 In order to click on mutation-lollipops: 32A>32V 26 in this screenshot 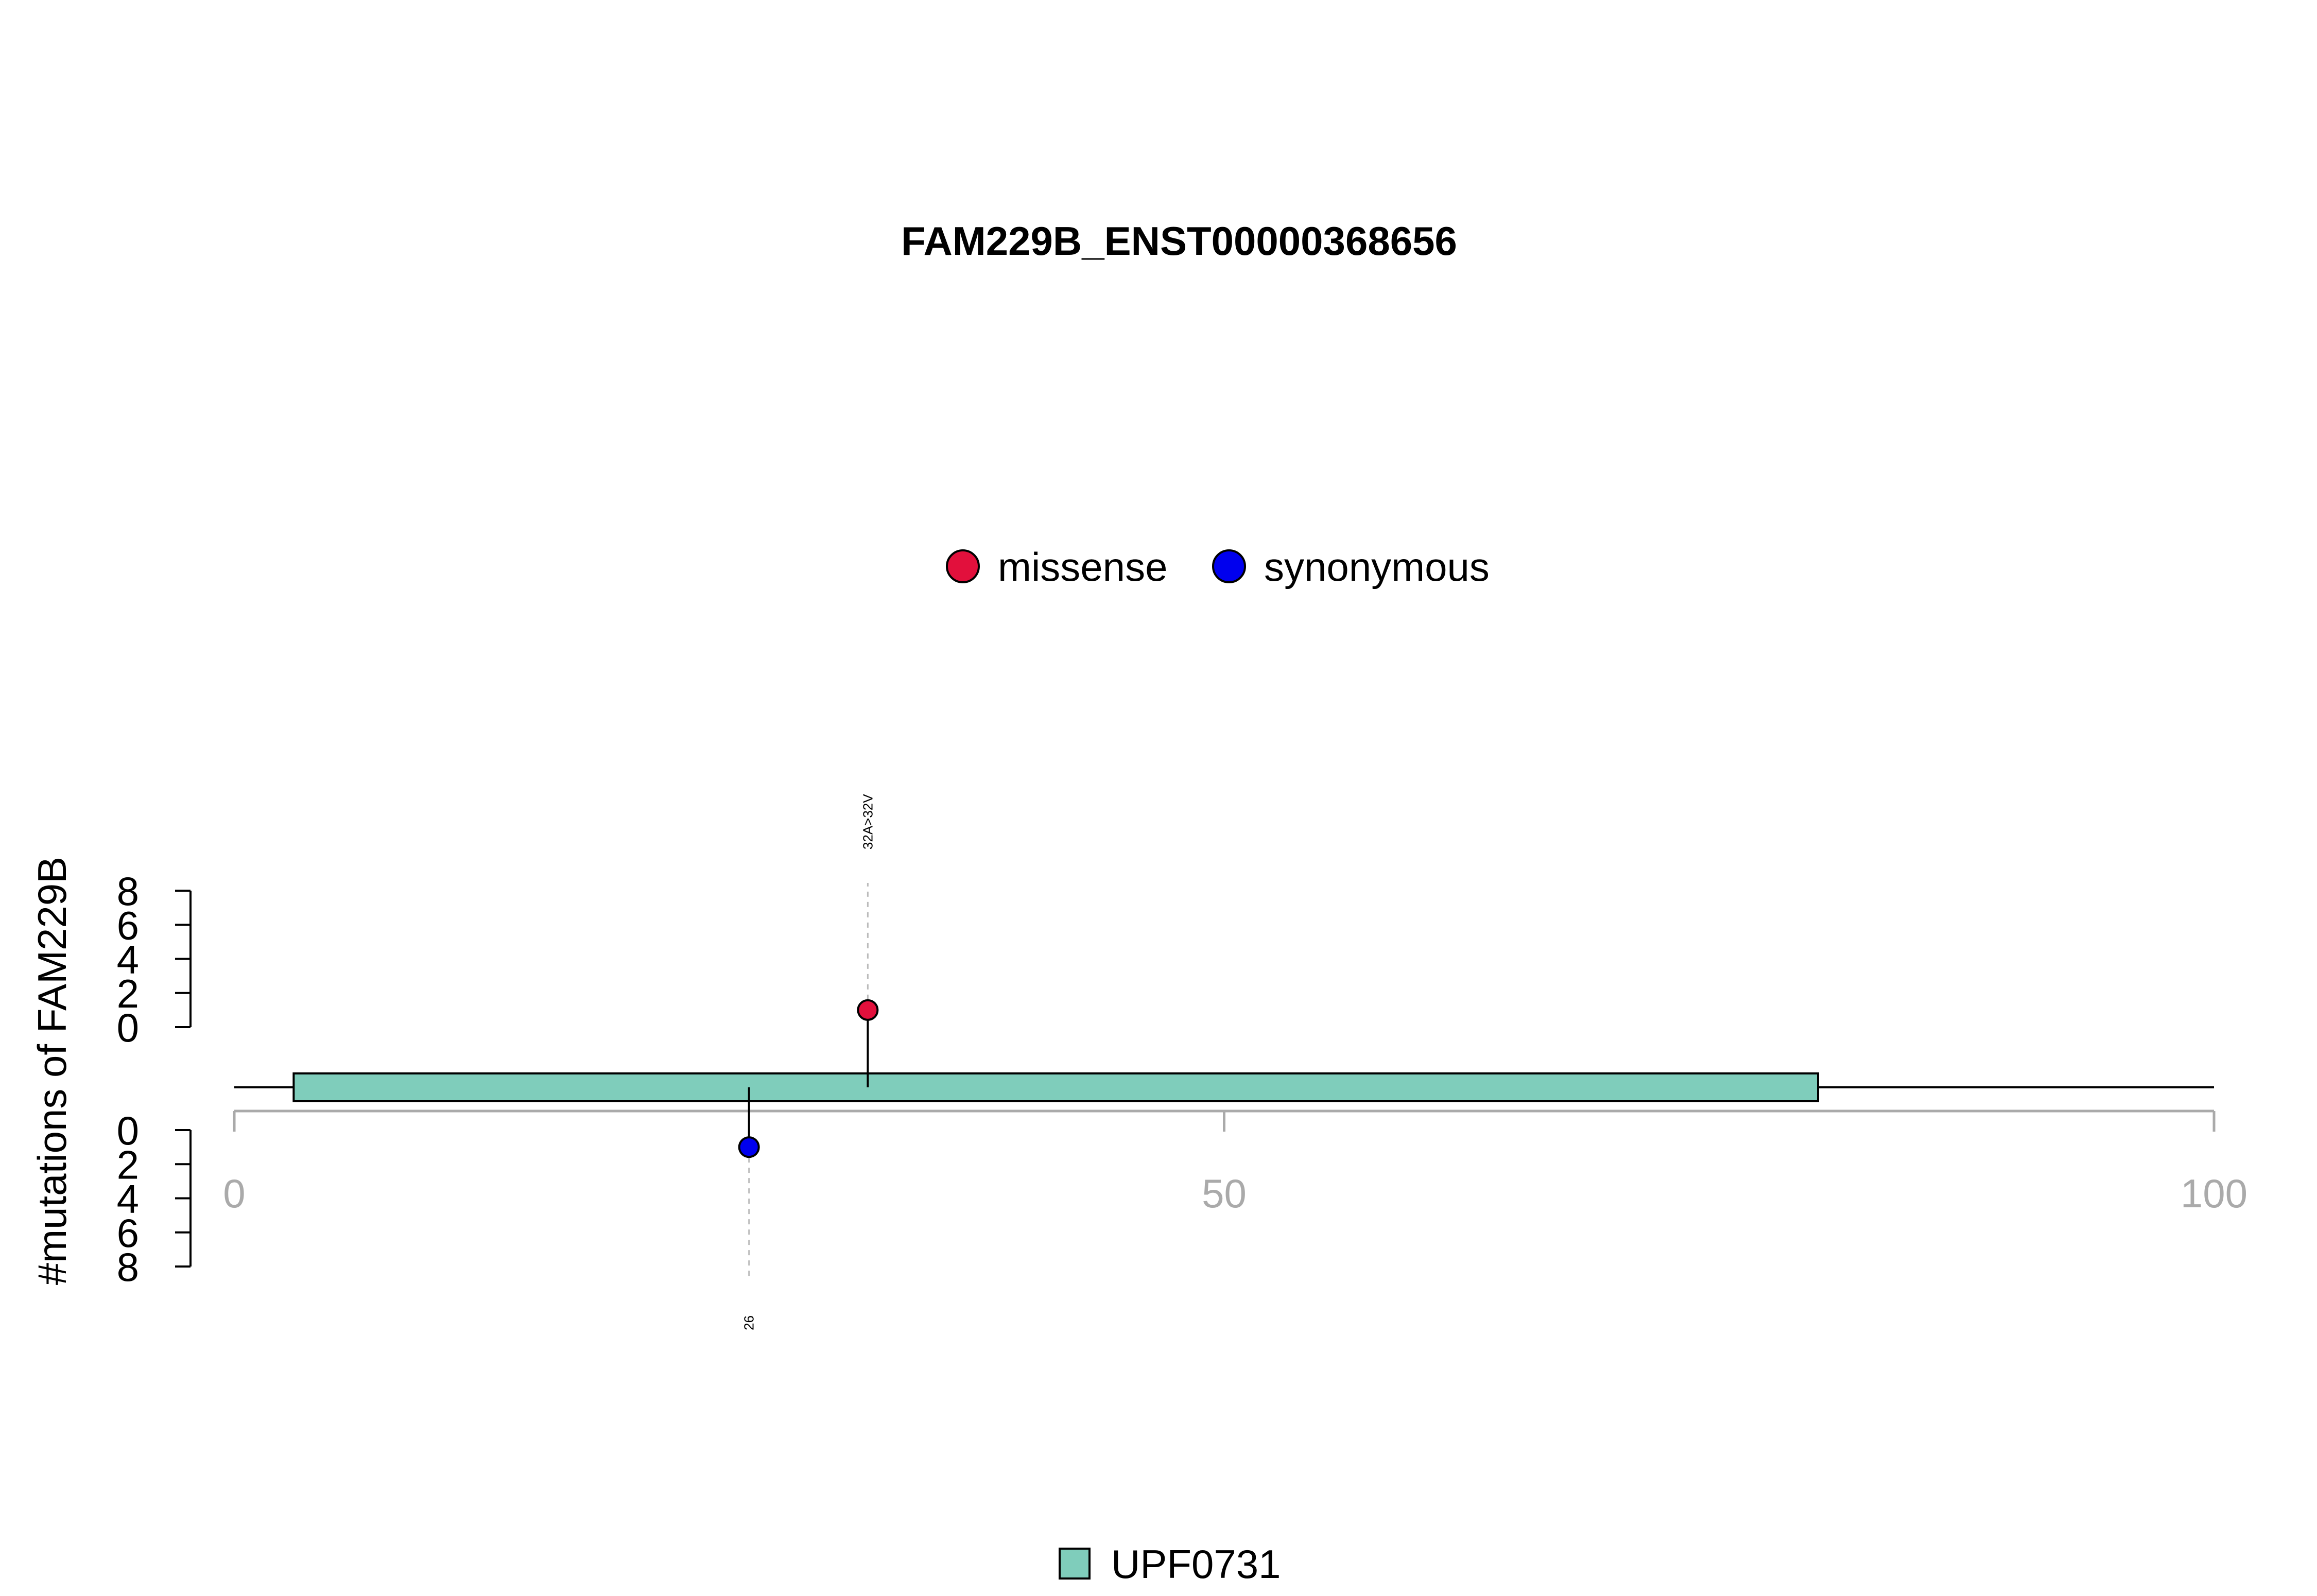, I will do `click(808, 1062)`.